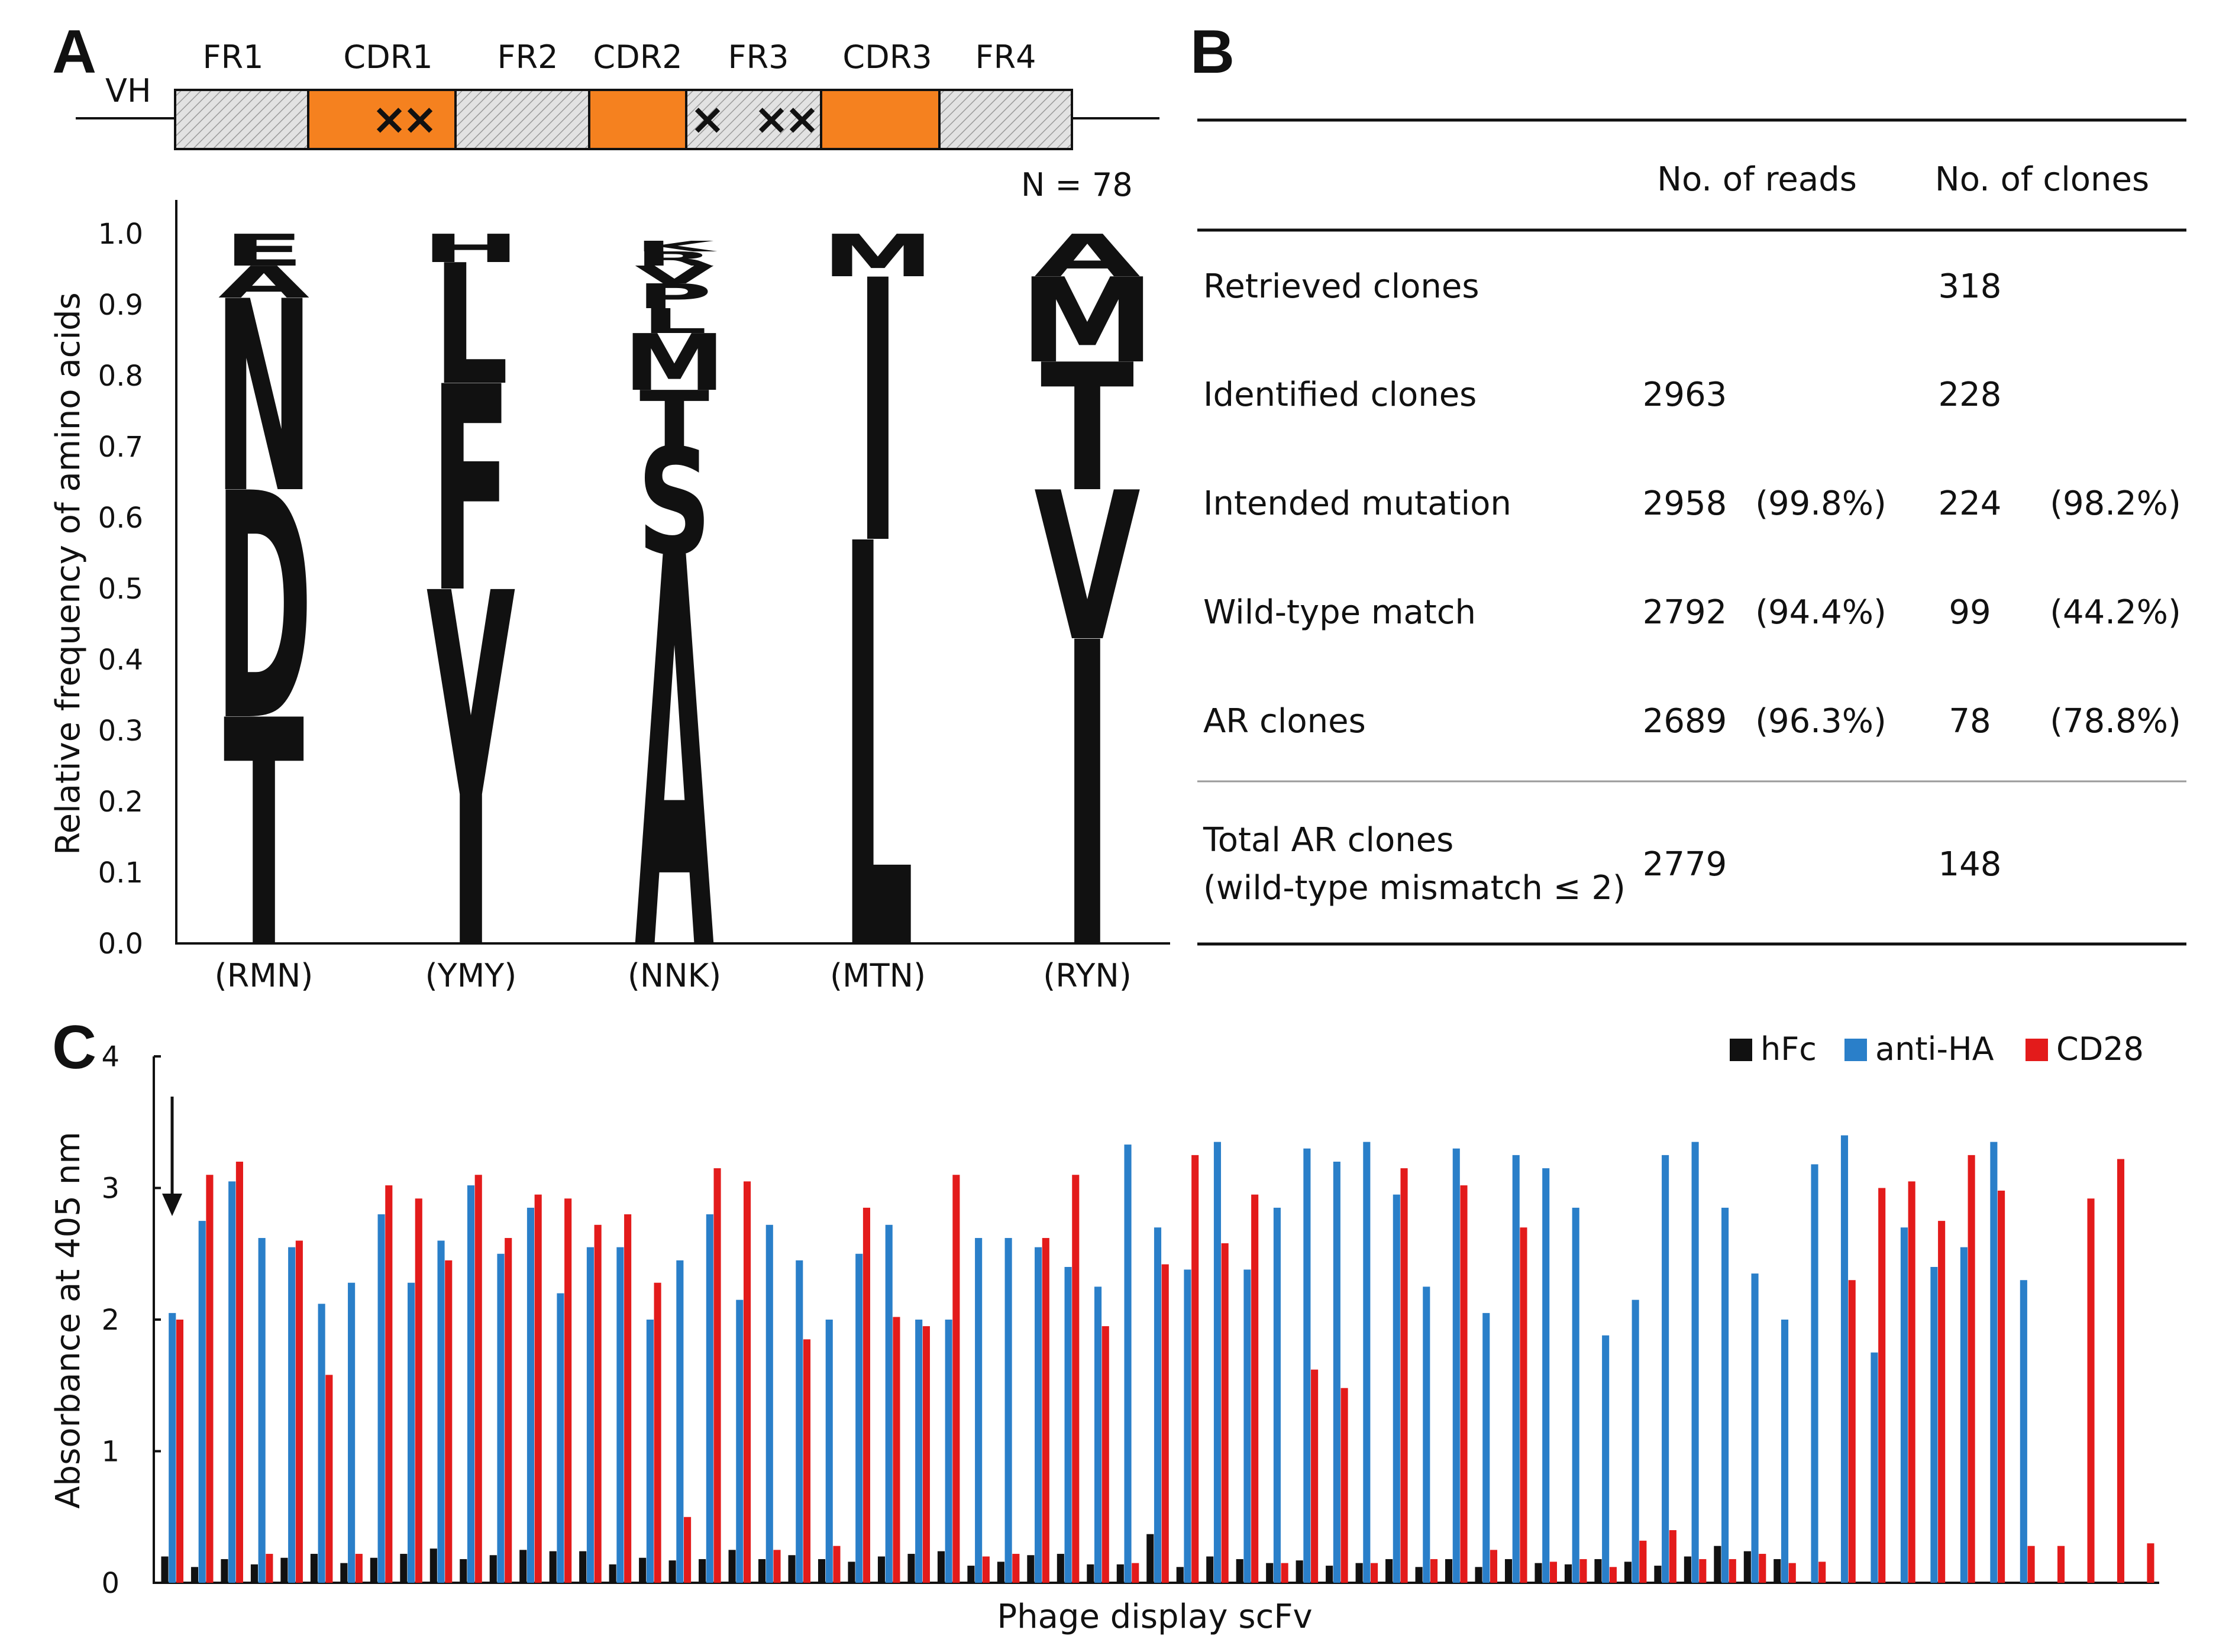 Image resolution: width=2229 pixels, height=1652 pixels. I want to click on logo-y-tick-label: 1.0, so click(120, 234).